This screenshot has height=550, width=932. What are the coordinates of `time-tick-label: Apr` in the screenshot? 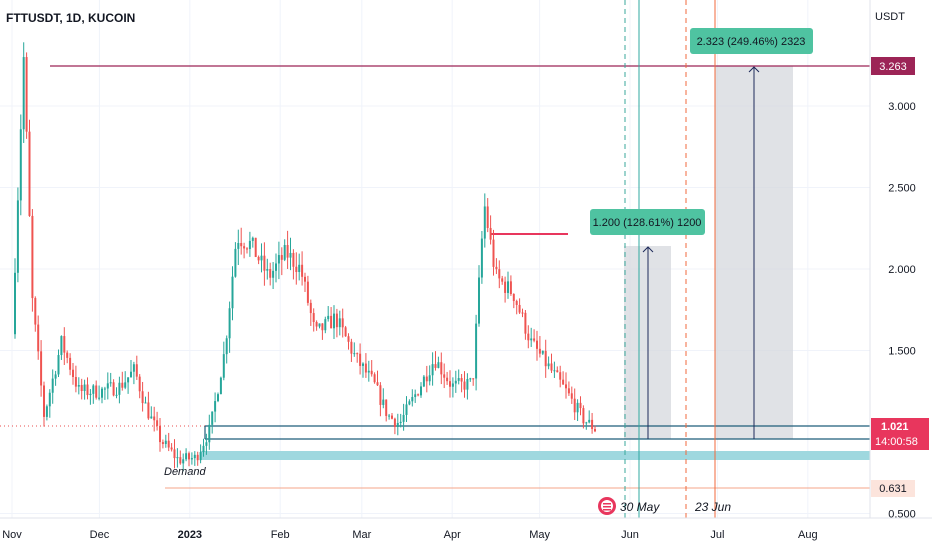 It's located at (452, 535).